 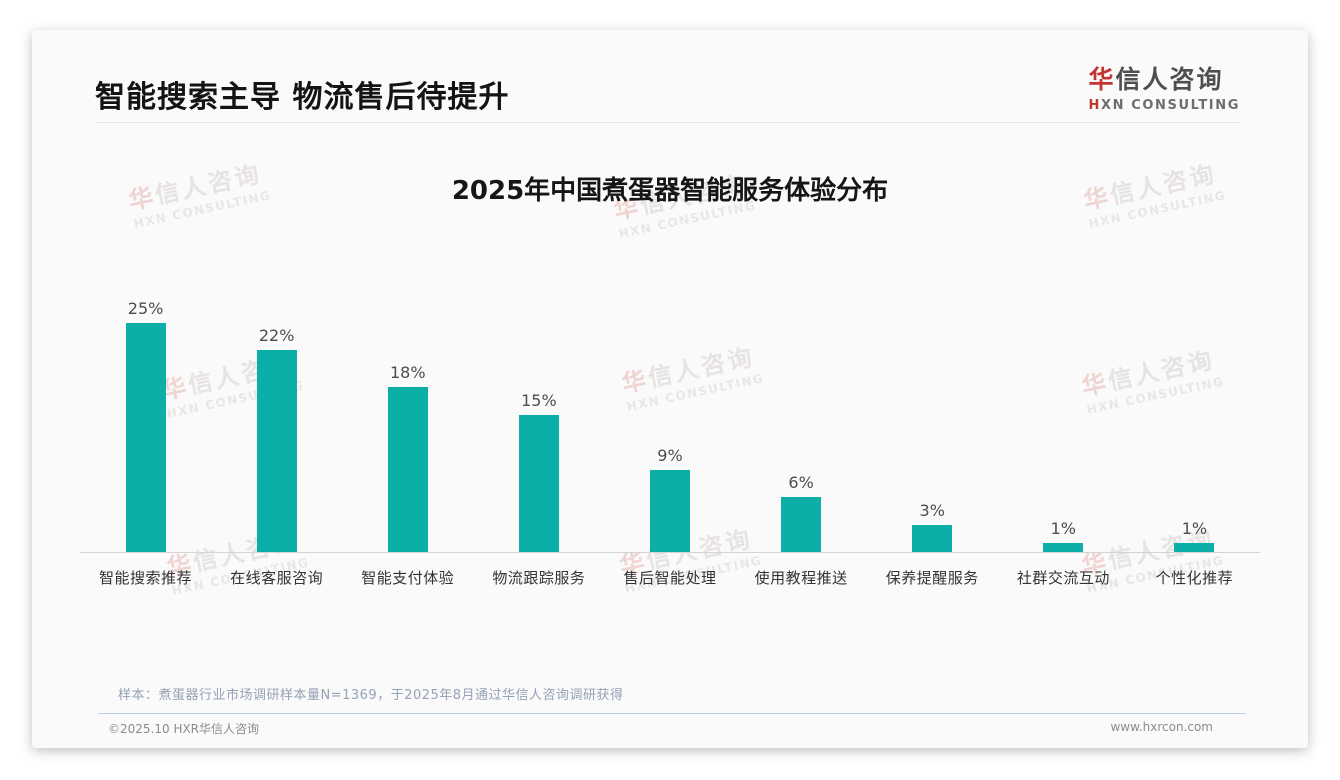 I want to click on bar-value-label: 3%, so click(x=932, y=510).